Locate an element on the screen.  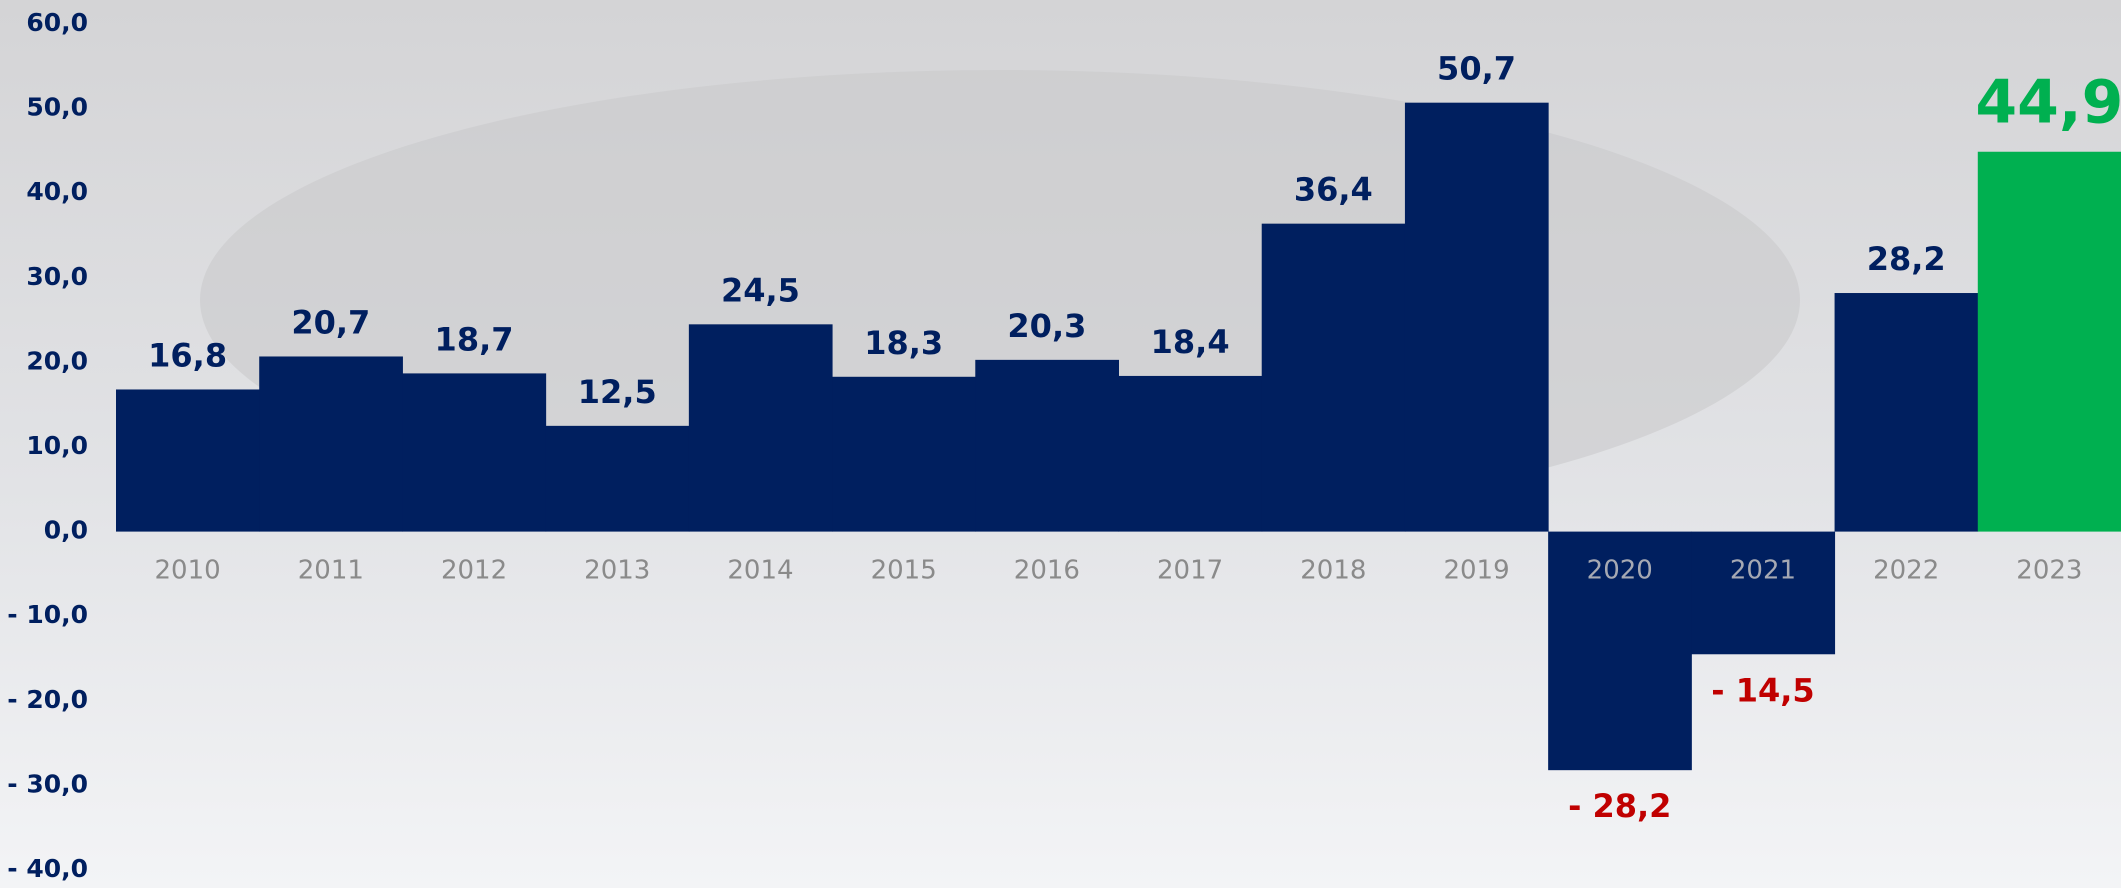
x-tick-label: 2012 is located at coordinates (474, 571).